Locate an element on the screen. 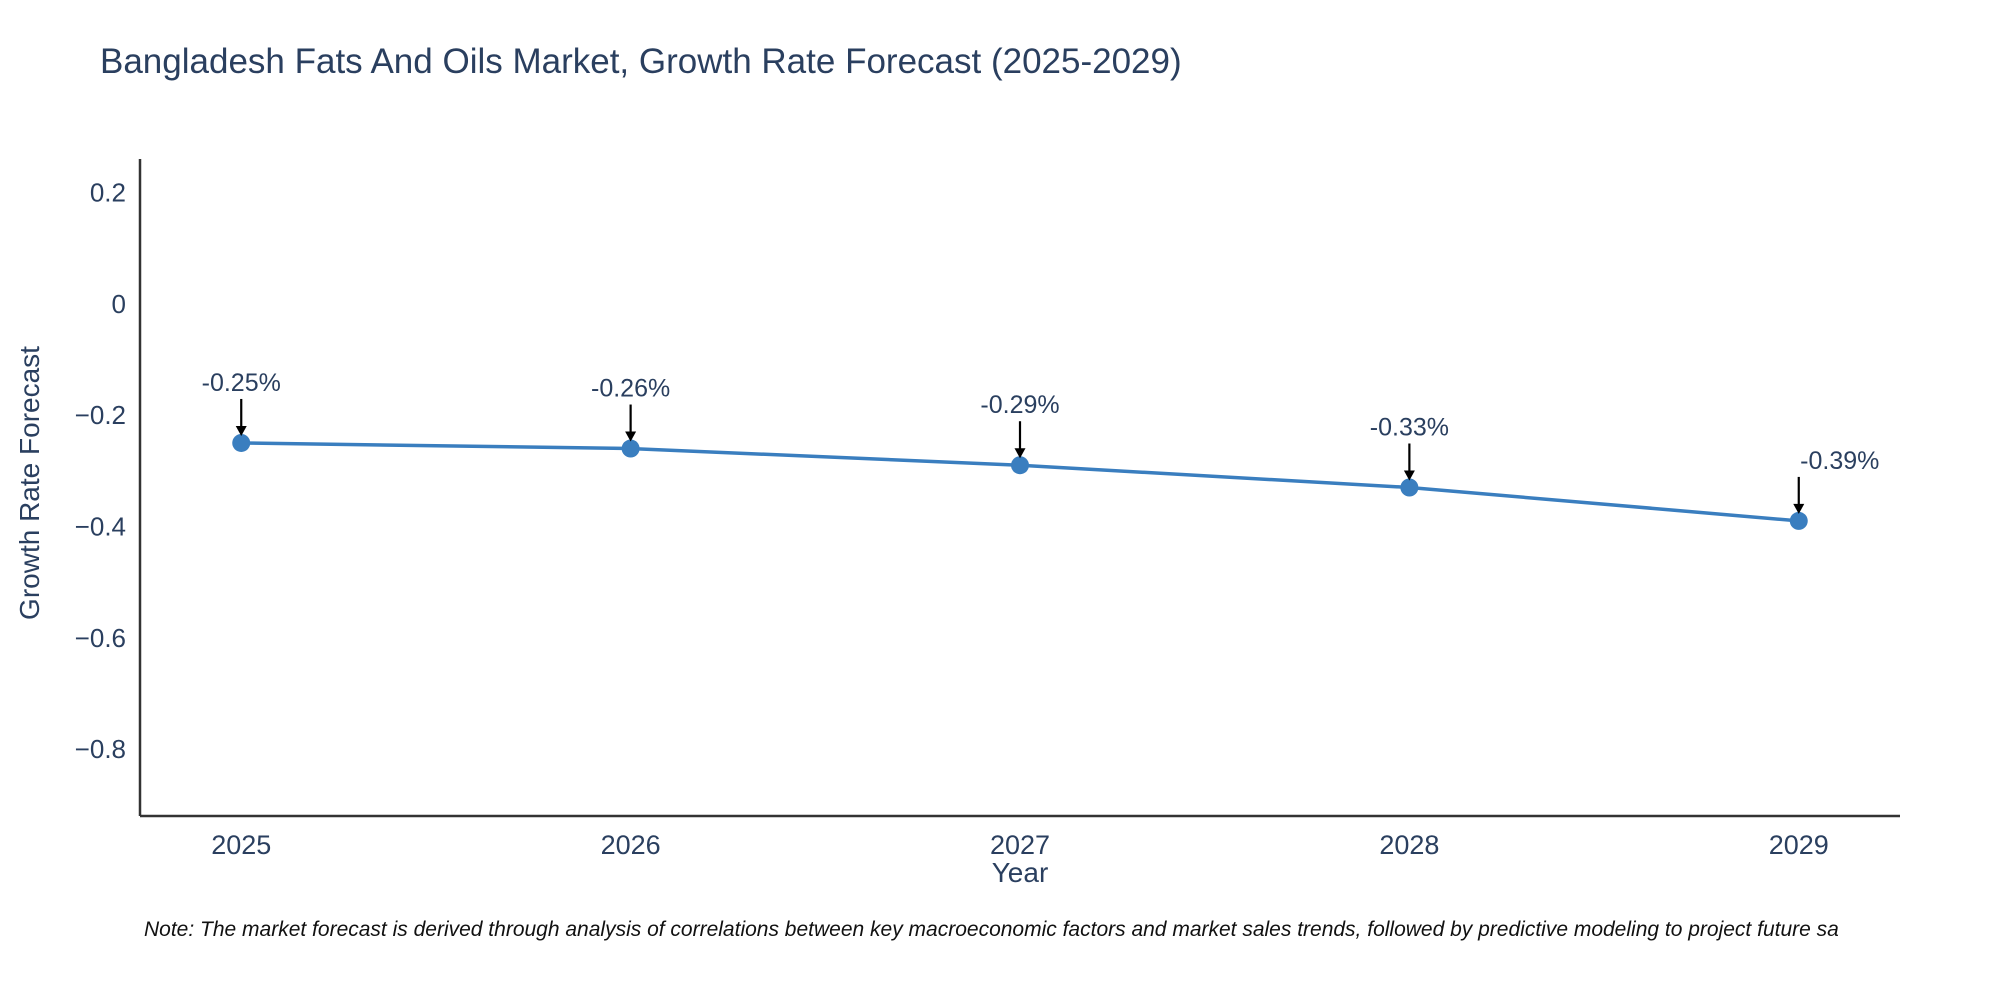 The image size is (2000, 1000). y-tick-label: 0 is located at coordinates (119, 304).